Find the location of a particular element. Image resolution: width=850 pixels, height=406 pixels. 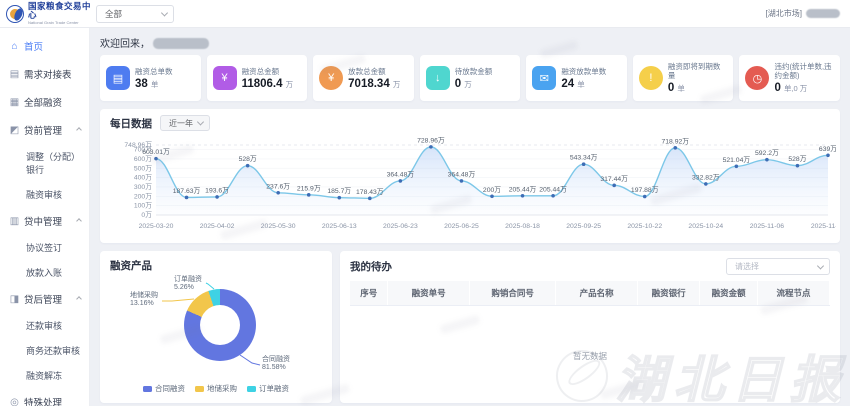

sidebar-subitem-还款审核: 还款审核 is located at coordinates (44, 326).